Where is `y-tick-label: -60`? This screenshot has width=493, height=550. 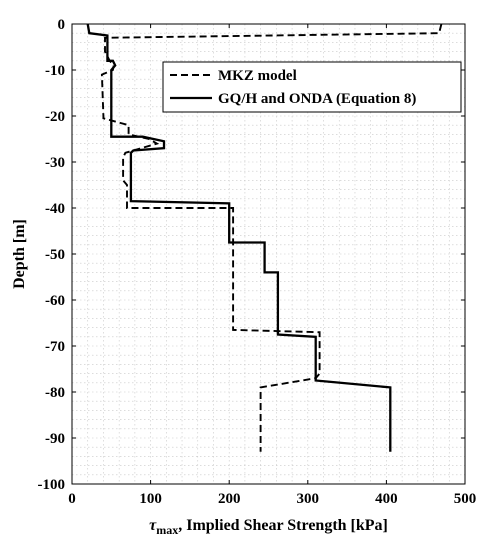
y-tick-label: -60 is located at coordinates (55, 301).